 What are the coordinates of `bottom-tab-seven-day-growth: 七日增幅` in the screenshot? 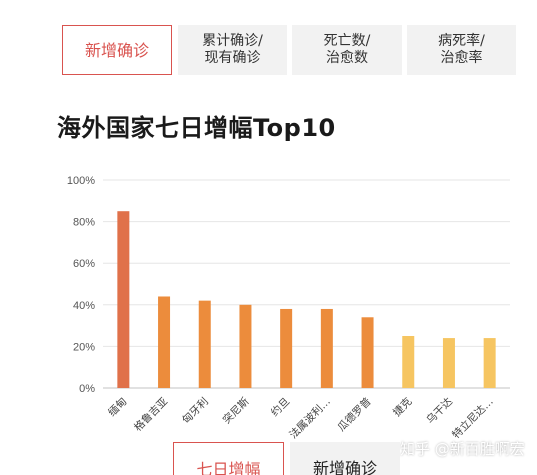 It's located at (228, 458).